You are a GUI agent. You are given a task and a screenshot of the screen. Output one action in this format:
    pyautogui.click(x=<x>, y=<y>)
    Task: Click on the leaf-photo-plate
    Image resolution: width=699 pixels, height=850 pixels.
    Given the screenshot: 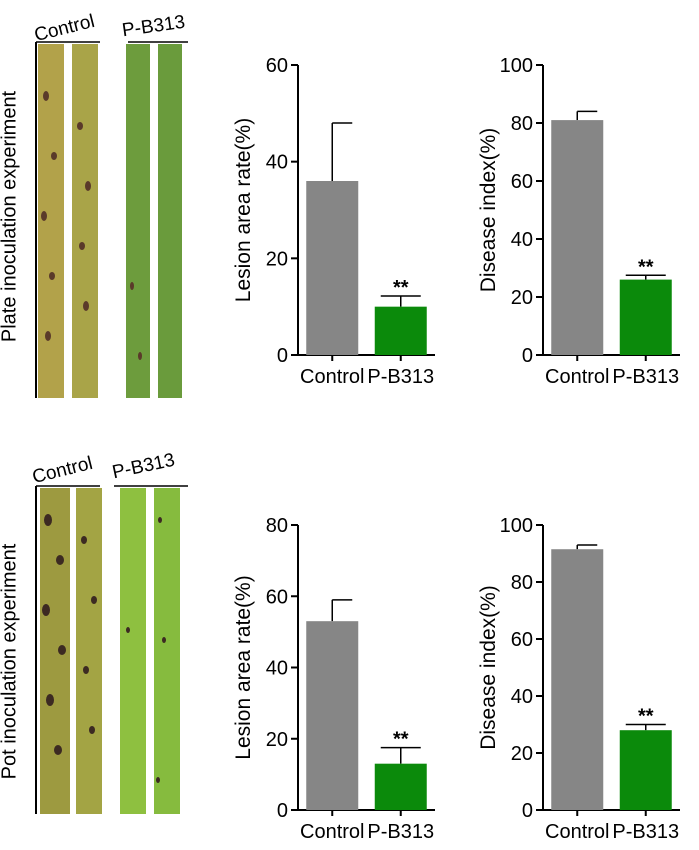 What is the action you would take?
    pyautogui.click(x=111, y=219)
    